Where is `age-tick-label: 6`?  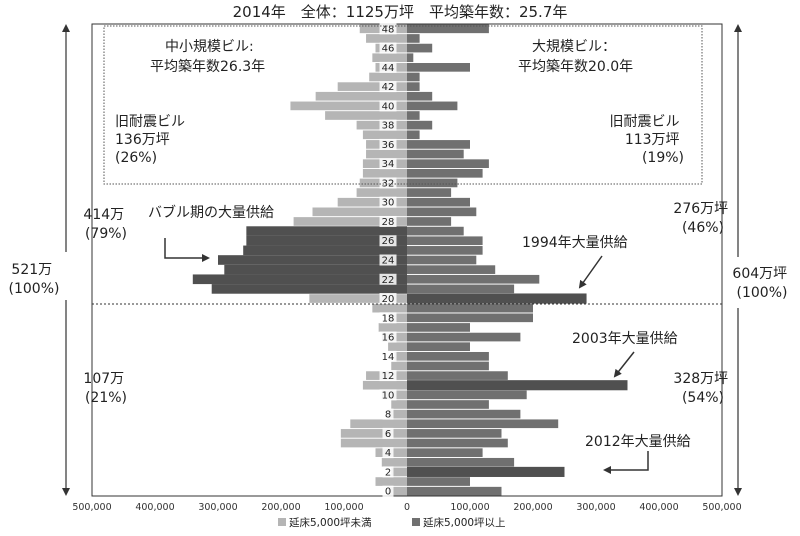
age-tick-label: 6 is located at coordinates (388, 434).